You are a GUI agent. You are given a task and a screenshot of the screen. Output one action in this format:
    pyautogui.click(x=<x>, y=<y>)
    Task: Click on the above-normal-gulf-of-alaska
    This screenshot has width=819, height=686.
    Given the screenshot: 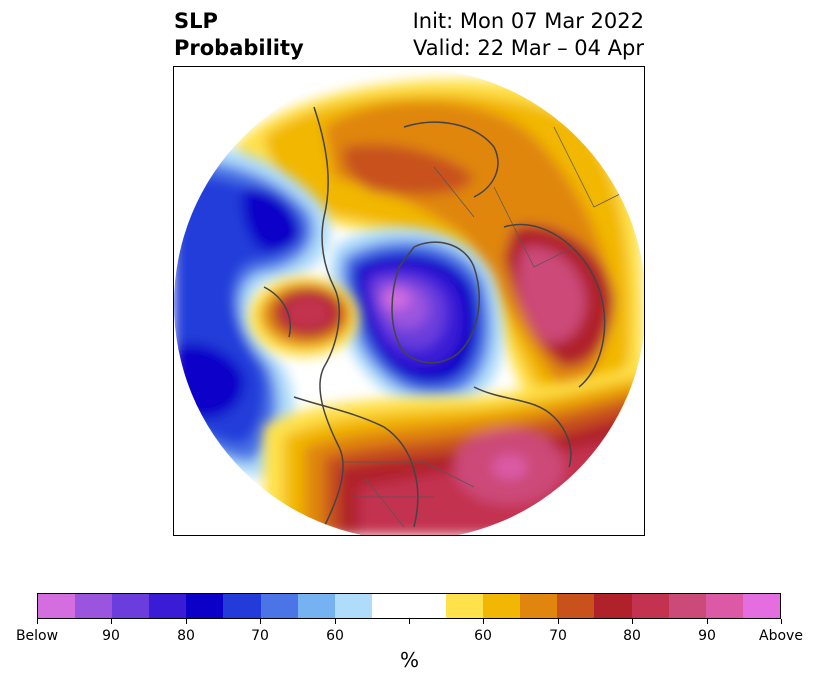 What is the action you would take?
    pyautogui.click(x=304, y=317)
    